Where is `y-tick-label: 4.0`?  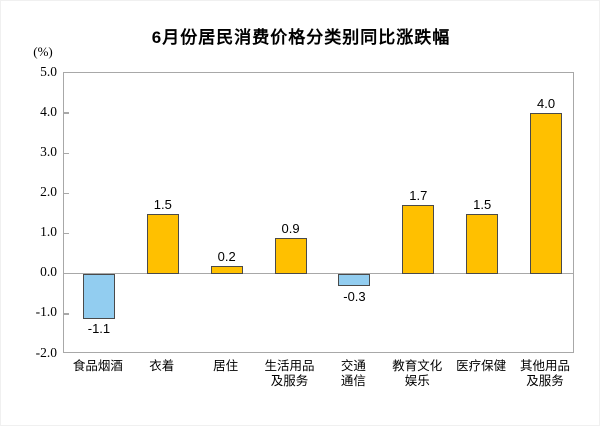
y-tick-label: 4.0 is located at coordinates (48, 111).